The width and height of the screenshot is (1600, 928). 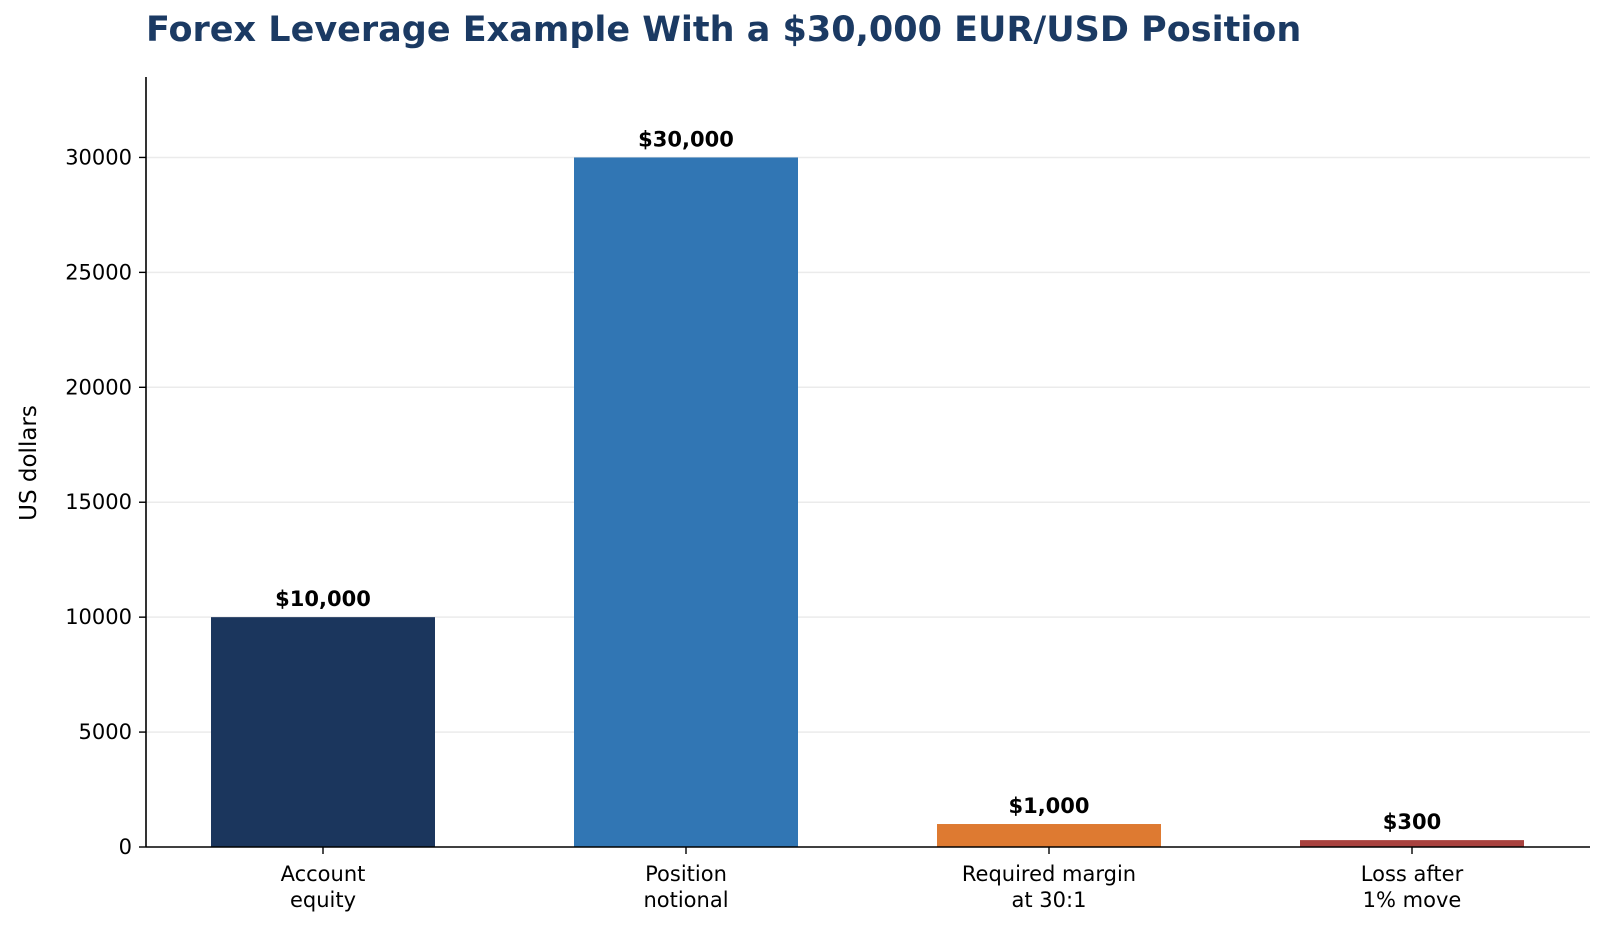 What do you see at coordinates (323, 599) in the screenshot?
I see `data-label: $10,000` at bounding box center [323, 599].